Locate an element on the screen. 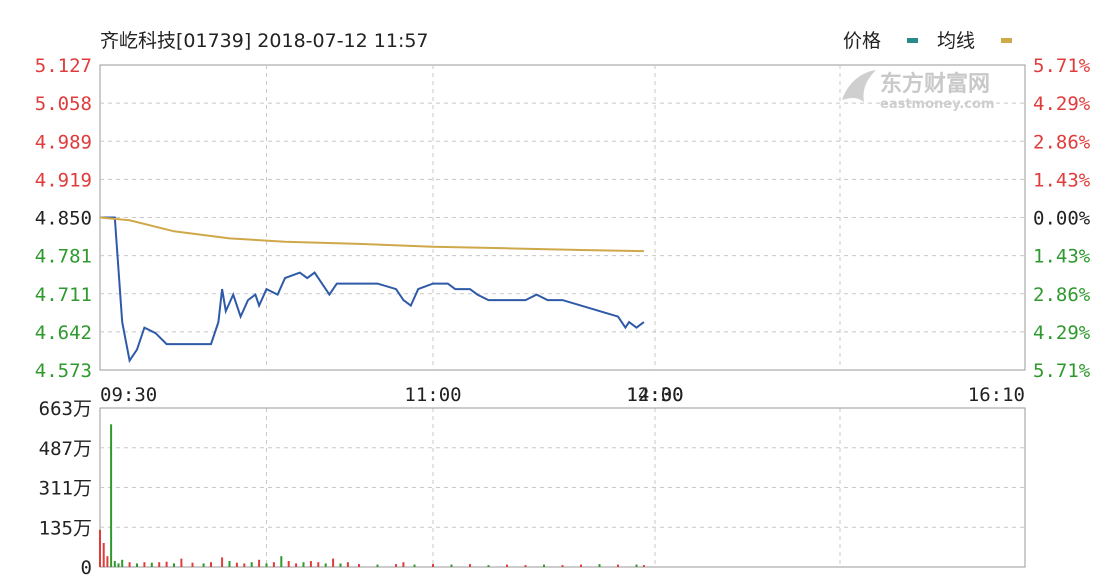 The height and width of the screenshot is (588, 1118). volume-y-tick-label: 135万 is located at coordinates (65, 528).